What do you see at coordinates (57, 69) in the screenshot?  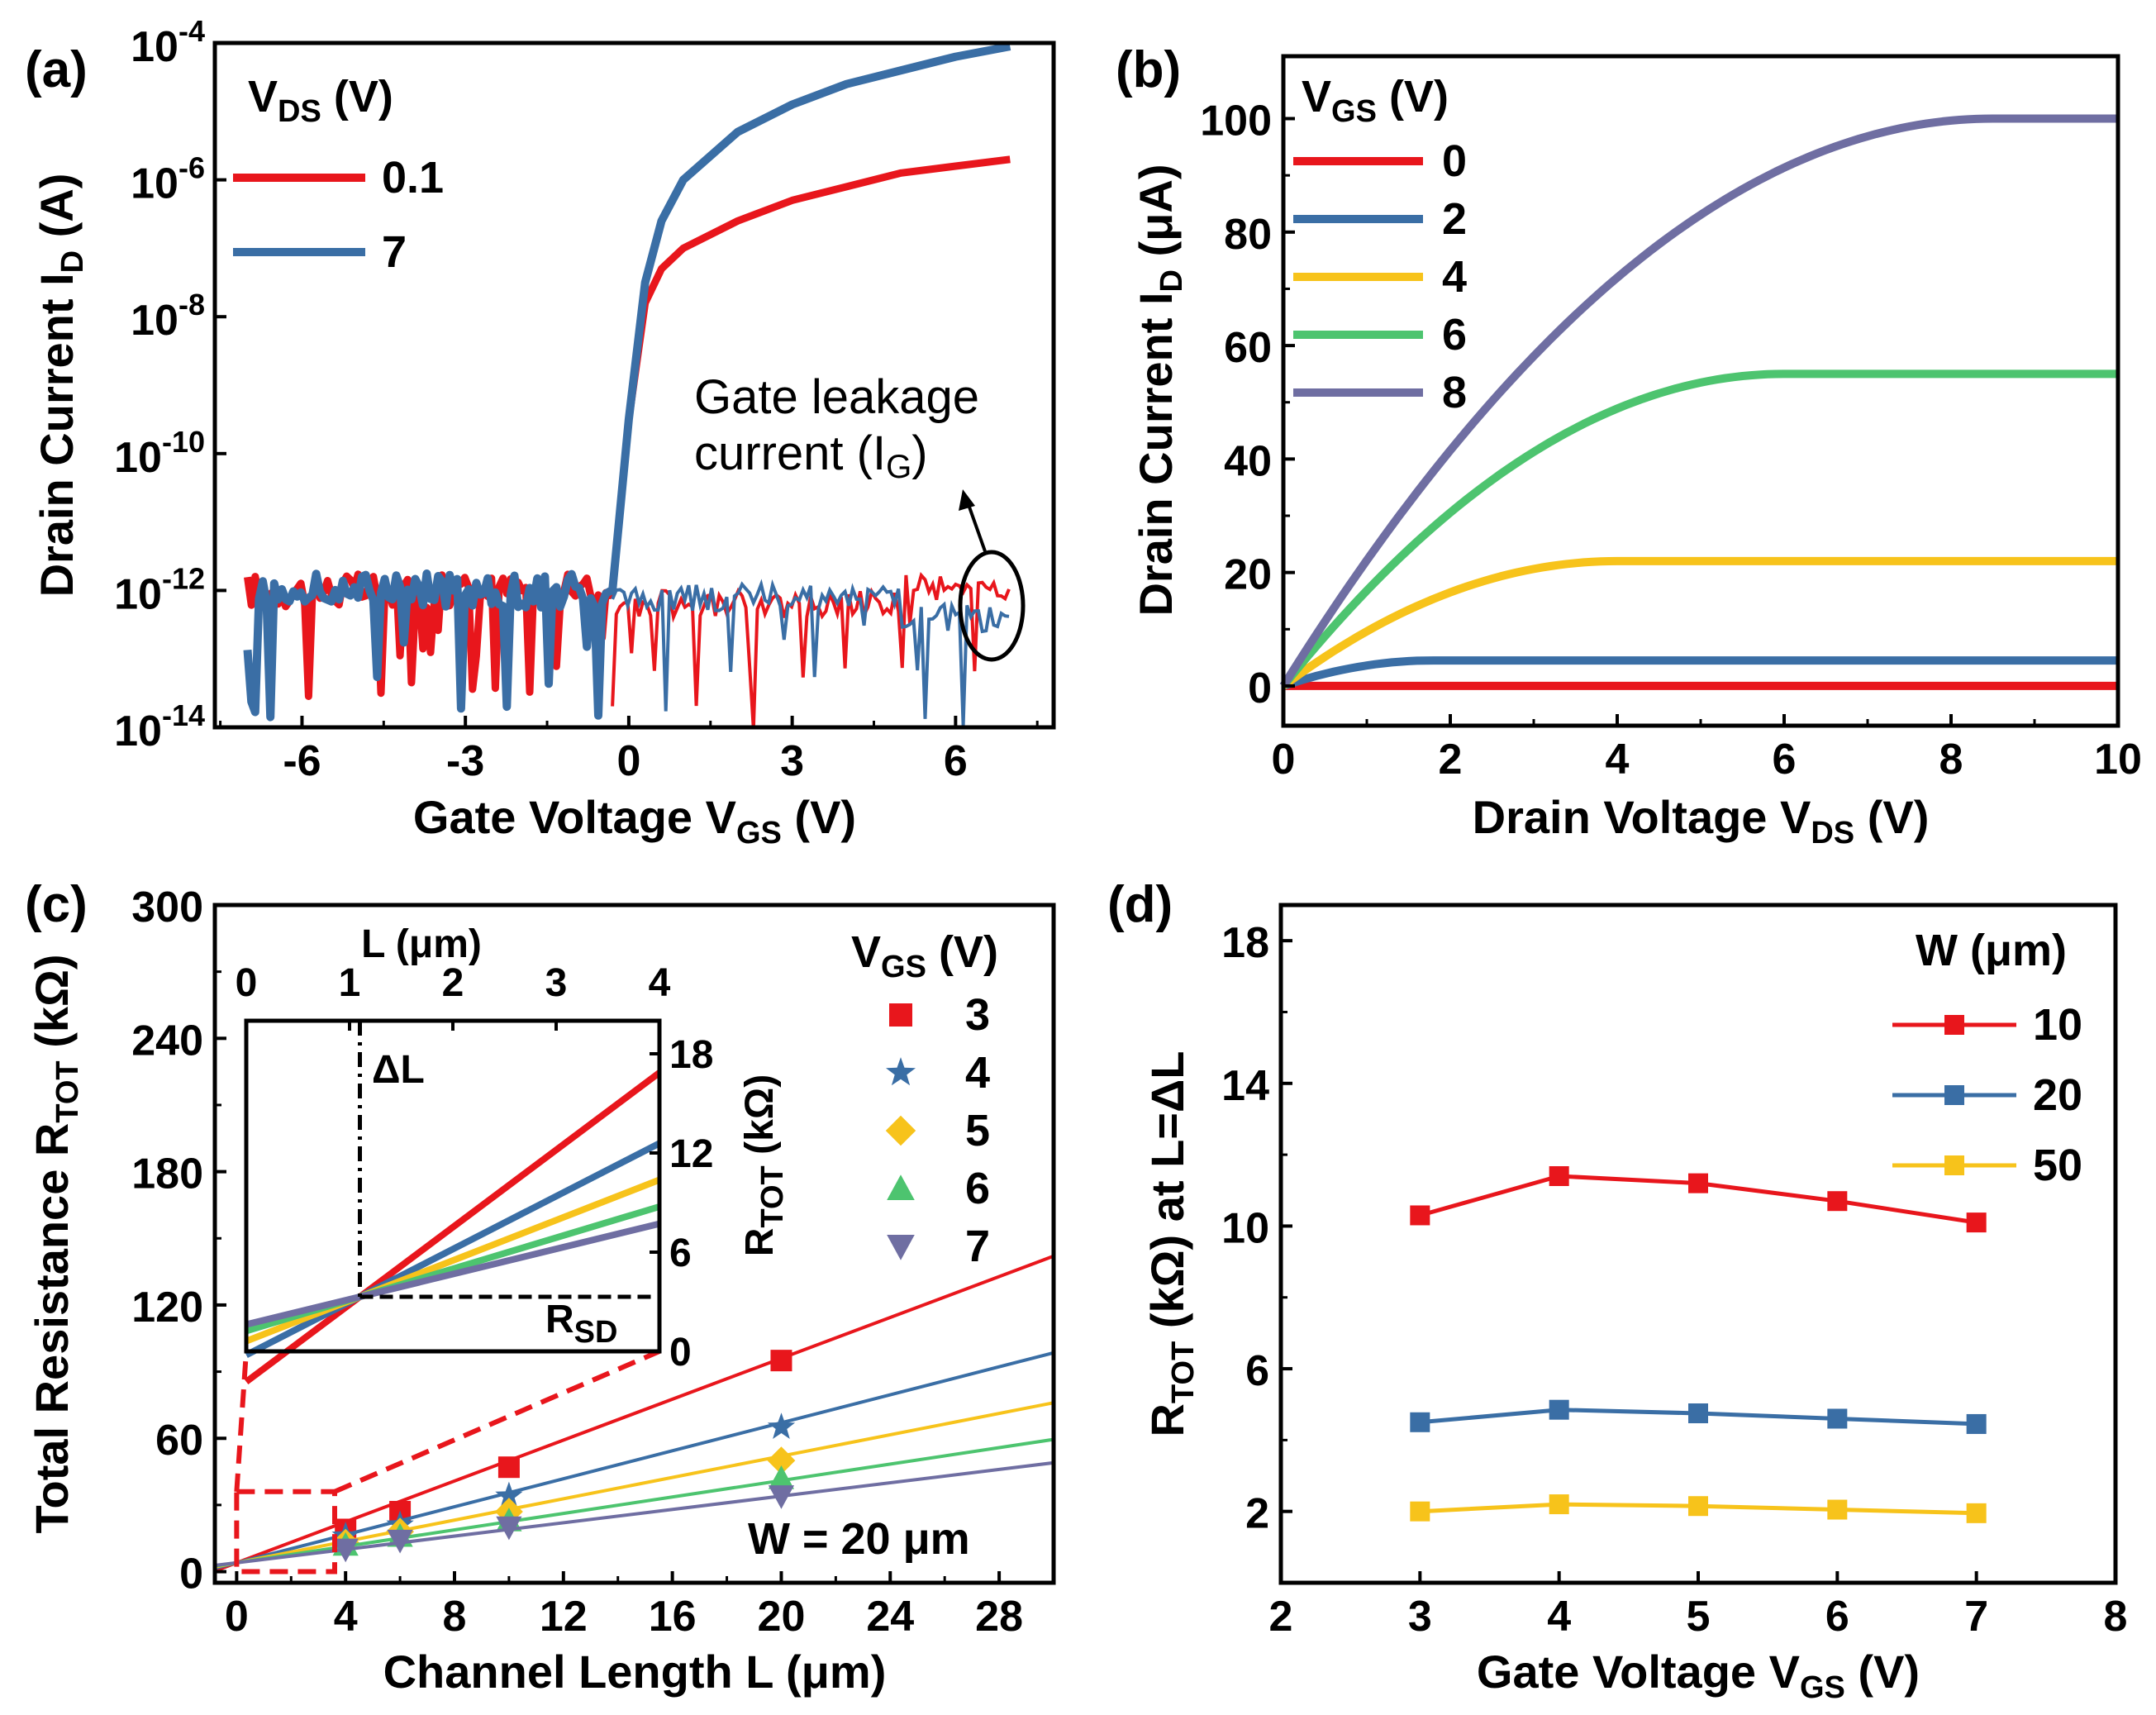 I see `panel-a-label: (a)` at bounding box center [57, 69].